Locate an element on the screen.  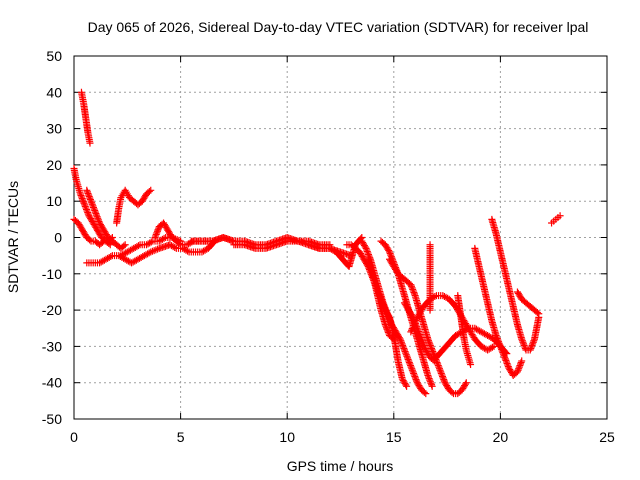
x-tick-label: 15 is located at coordinates (394, 437).